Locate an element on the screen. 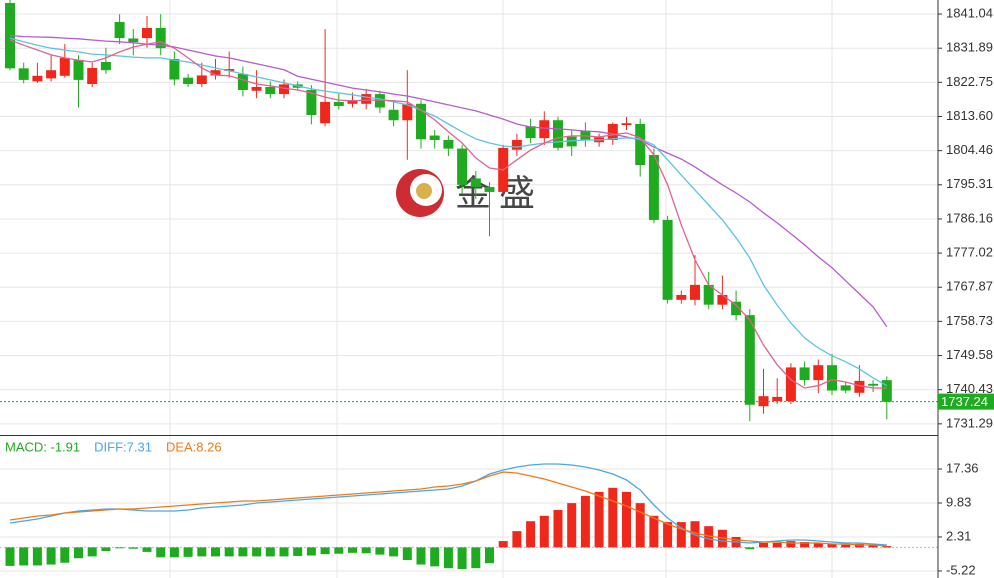 Image resolution: width=994 pixels, height=578 pixels. y-tick-label: 9.83 is located at coordinates (958, 501).